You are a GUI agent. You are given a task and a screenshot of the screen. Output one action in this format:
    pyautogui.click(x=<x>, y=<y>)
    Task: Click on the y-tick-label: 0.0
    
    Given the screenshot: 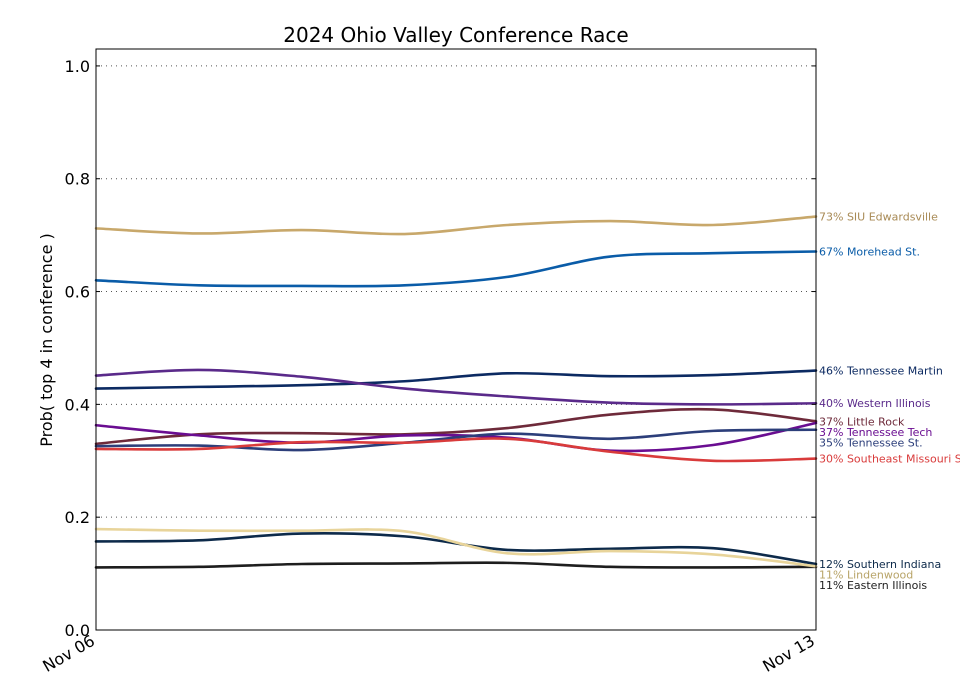 What is the action you would take?
    pyautogui.click(x=77, y=630)
    